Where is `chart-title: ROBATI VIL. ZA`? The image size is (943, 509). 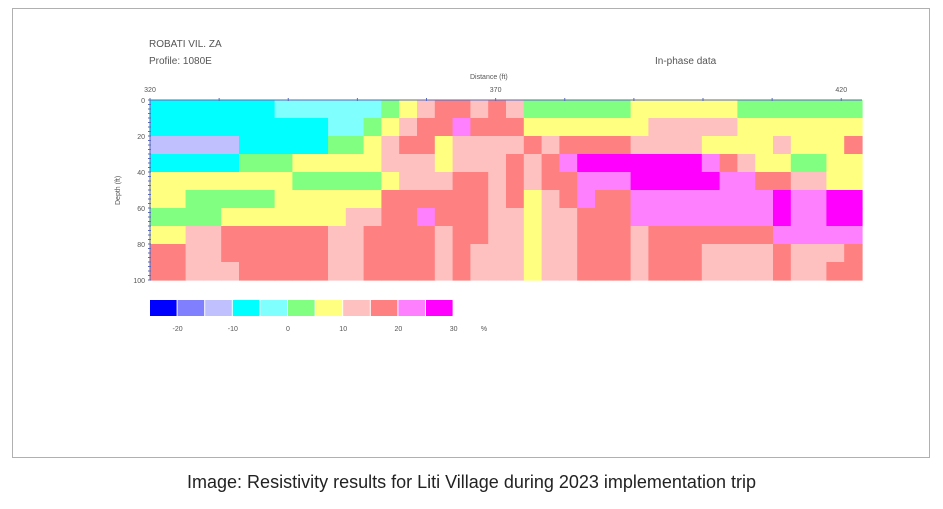
chart-title: ROBATI VIL. ZA is located at coordinates (185, 44).